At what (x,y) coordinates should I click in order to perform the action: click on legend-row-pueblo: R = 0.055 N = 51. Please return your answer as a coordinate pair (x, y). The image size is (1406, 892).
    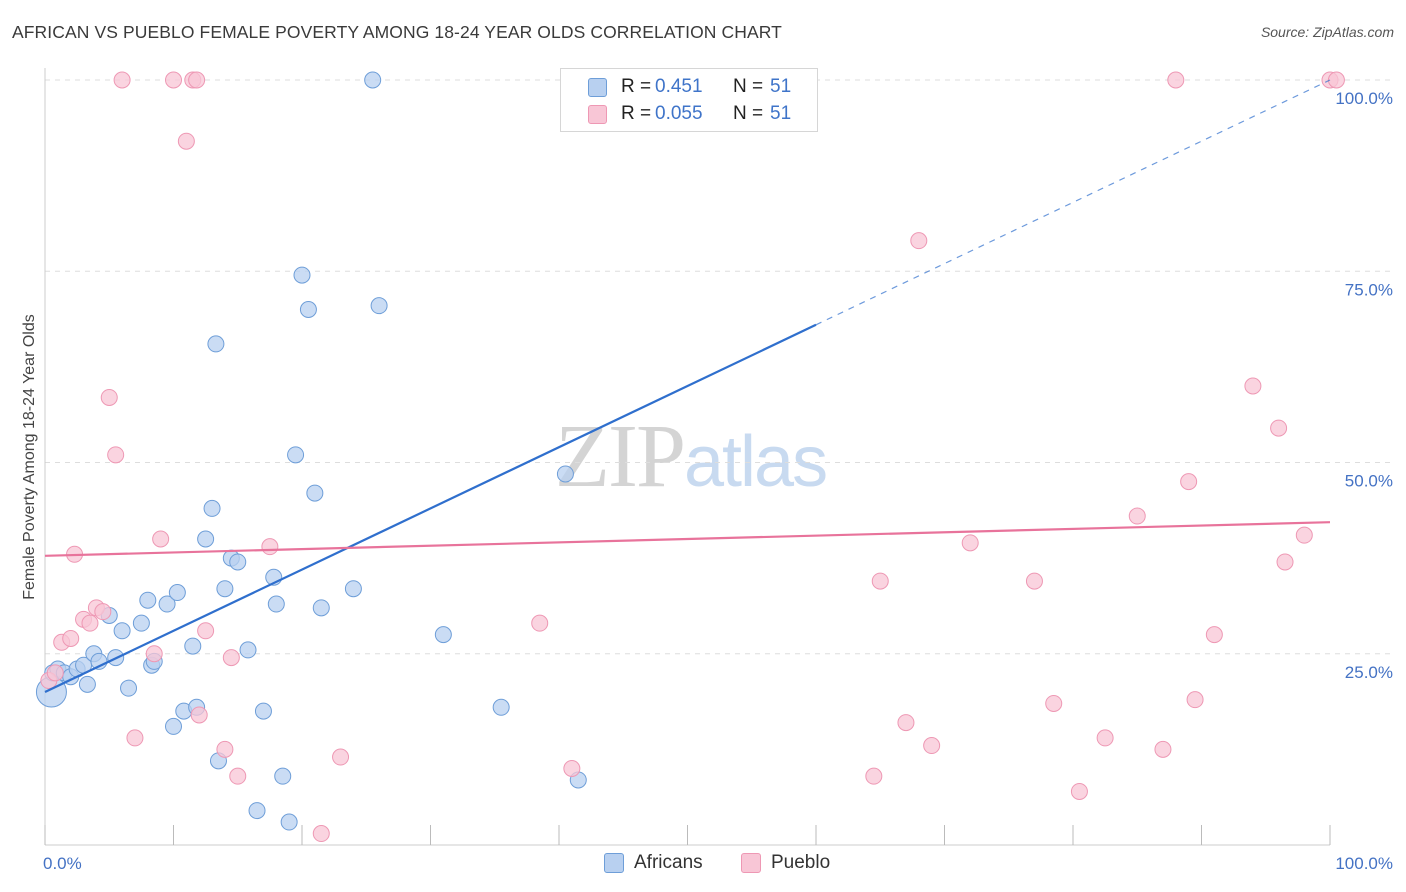
    Looking at the image, I should click on (676, 114).